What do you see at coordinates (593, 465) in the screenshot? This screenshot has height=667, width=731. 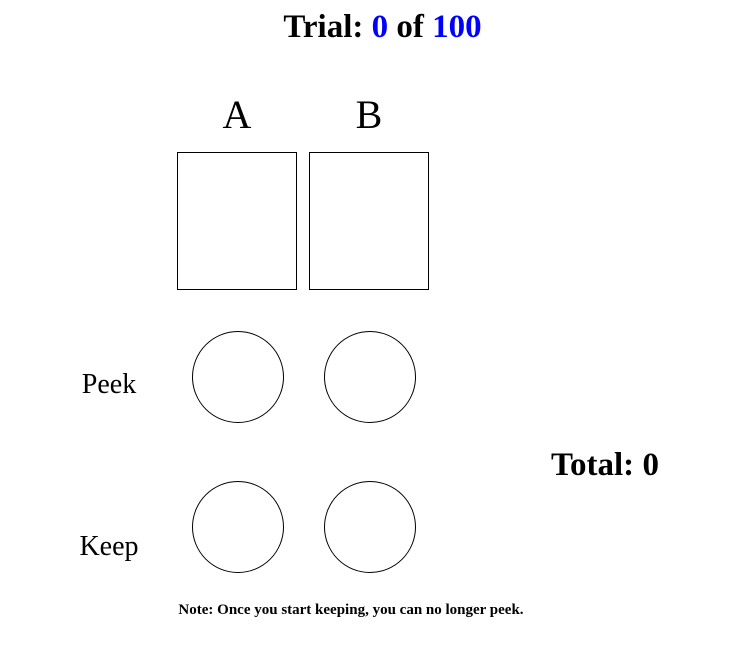 I see `total-label: Total:` at bounding box center [593, 465].